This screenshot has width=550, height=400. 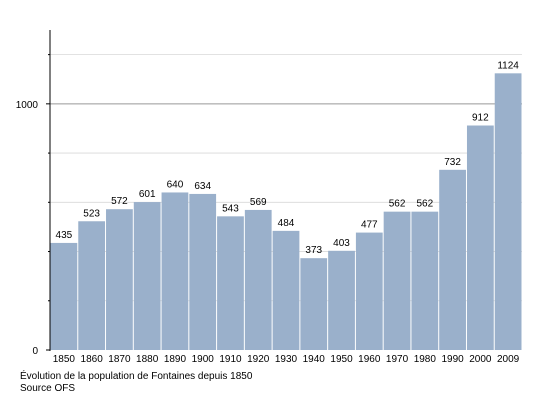 I want to click on data-label-2000: 912, so click(x=480, y=118).